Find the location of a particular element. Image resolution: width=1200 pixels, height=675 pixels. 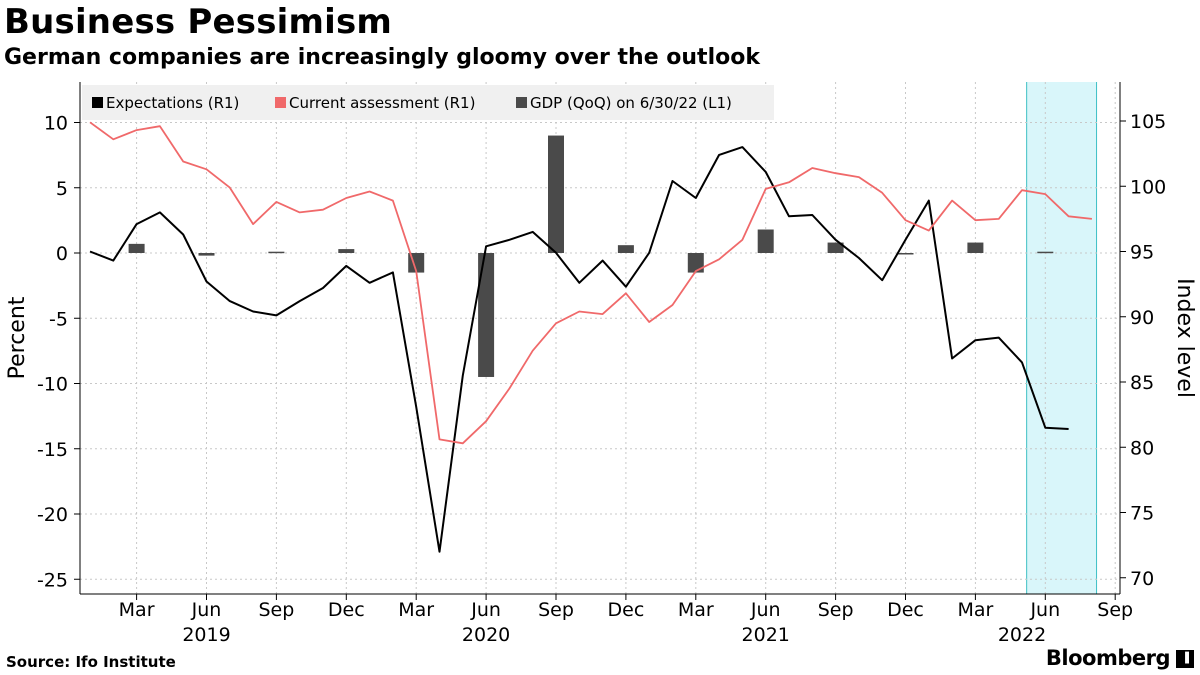

left-tick-label: -20 is located at coordinates (52, 515).